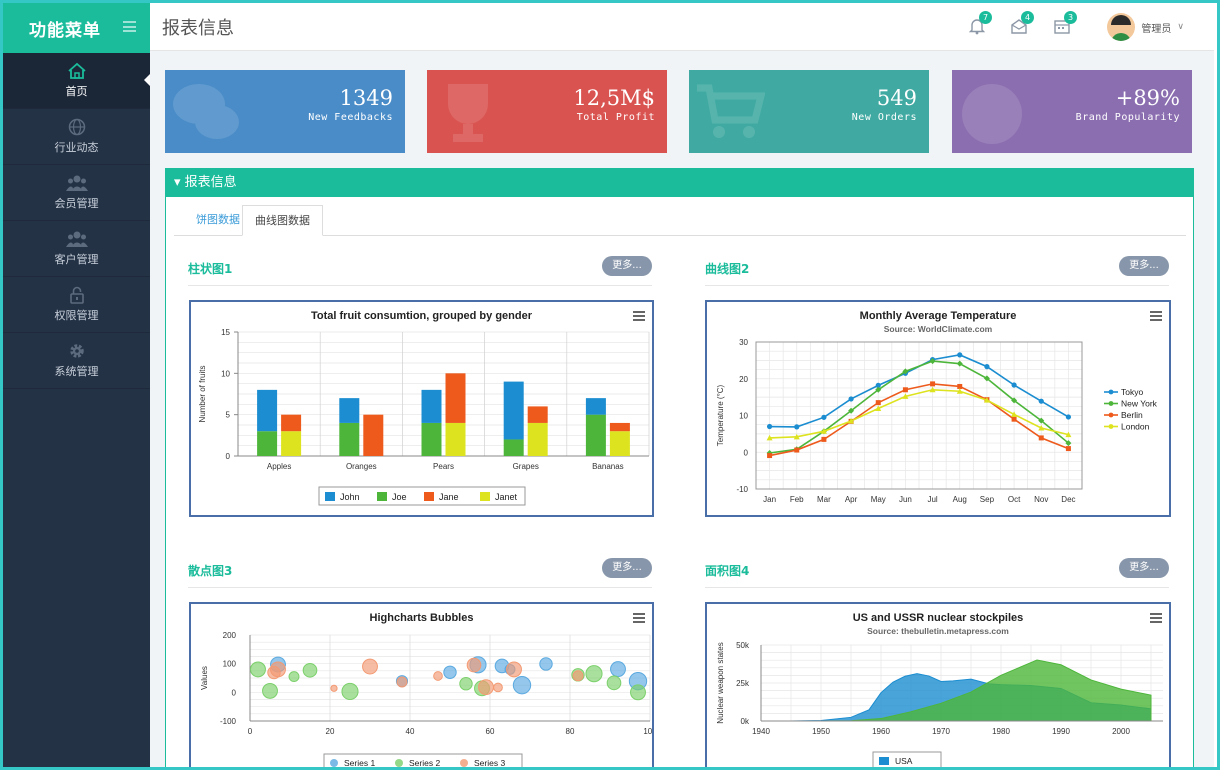 The image size is (1220, 770). Describe the element at coordinates (361, 466) in the screenshot. I see `x-tick-label: Oranges` at that location.